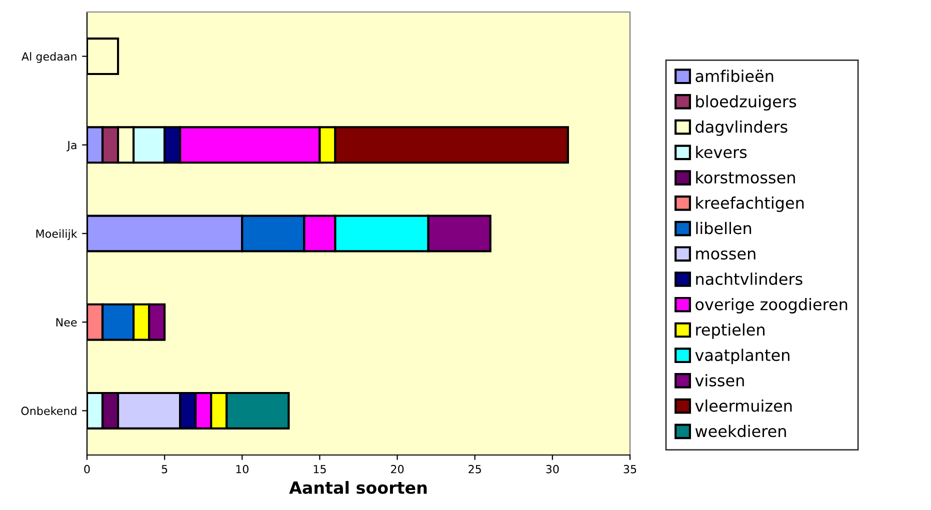 This screenshot has height=510, width=931. What do you see at coordinates (165, 469) in the screenshot?
I see `x-tick-label: 5` at bounding box center [165, 469].